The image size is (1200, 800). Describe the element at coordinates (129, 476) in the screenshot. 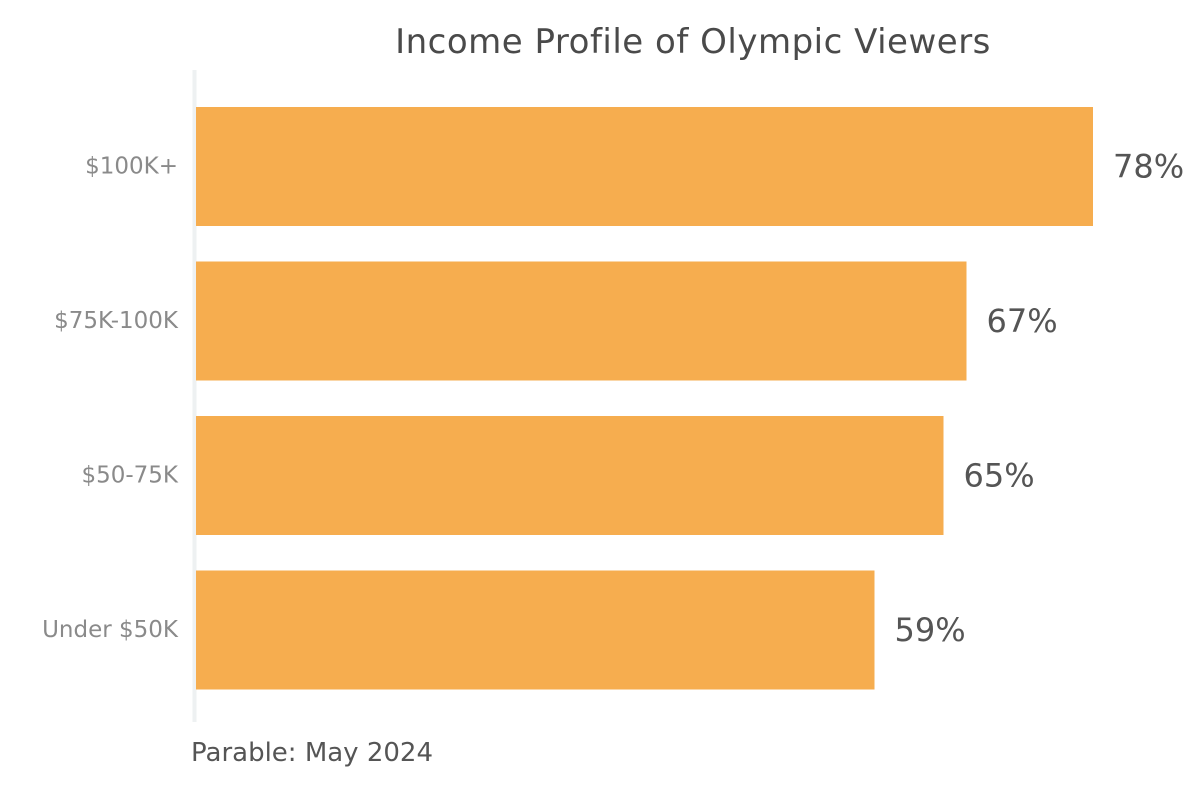

I see `category-label: $50-75K` at that location.